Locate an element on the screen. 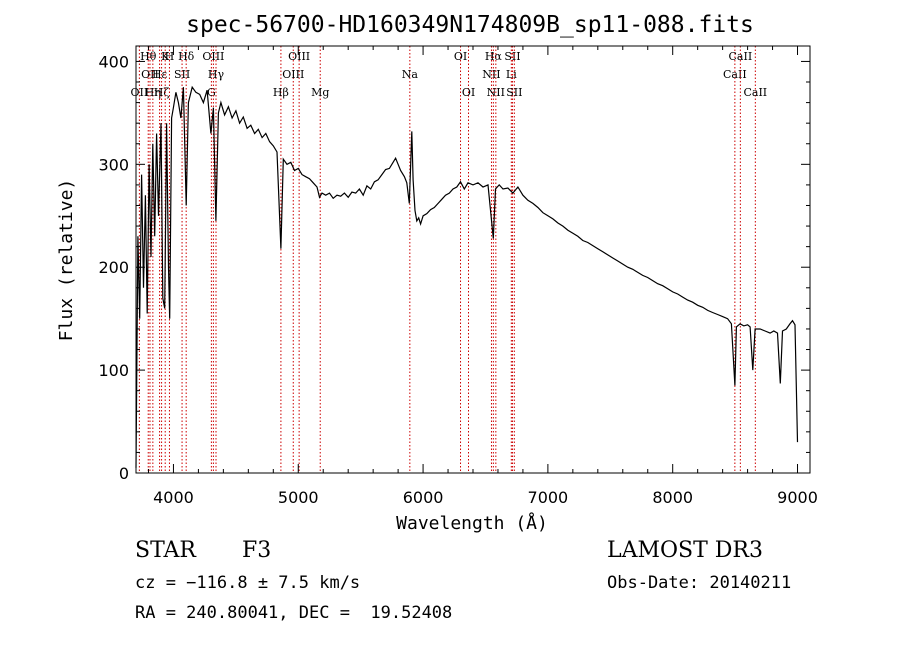  y-tick-label: 300 is located at coordinates (113, 164).